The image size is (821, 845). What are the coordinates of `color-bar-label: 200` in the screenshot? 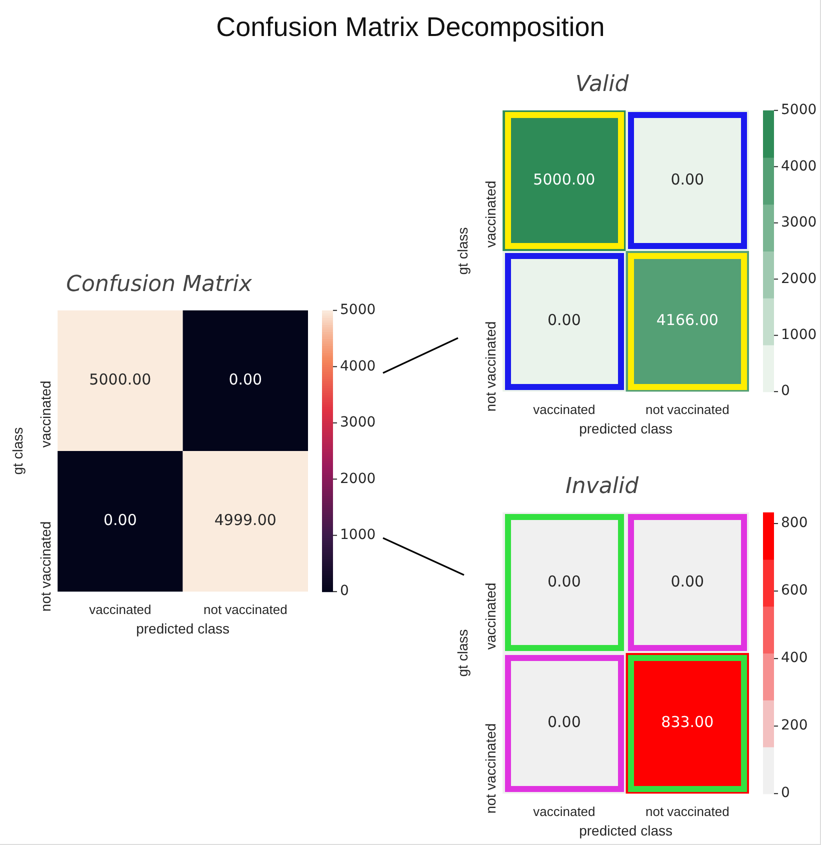 It's located at (794, 726).